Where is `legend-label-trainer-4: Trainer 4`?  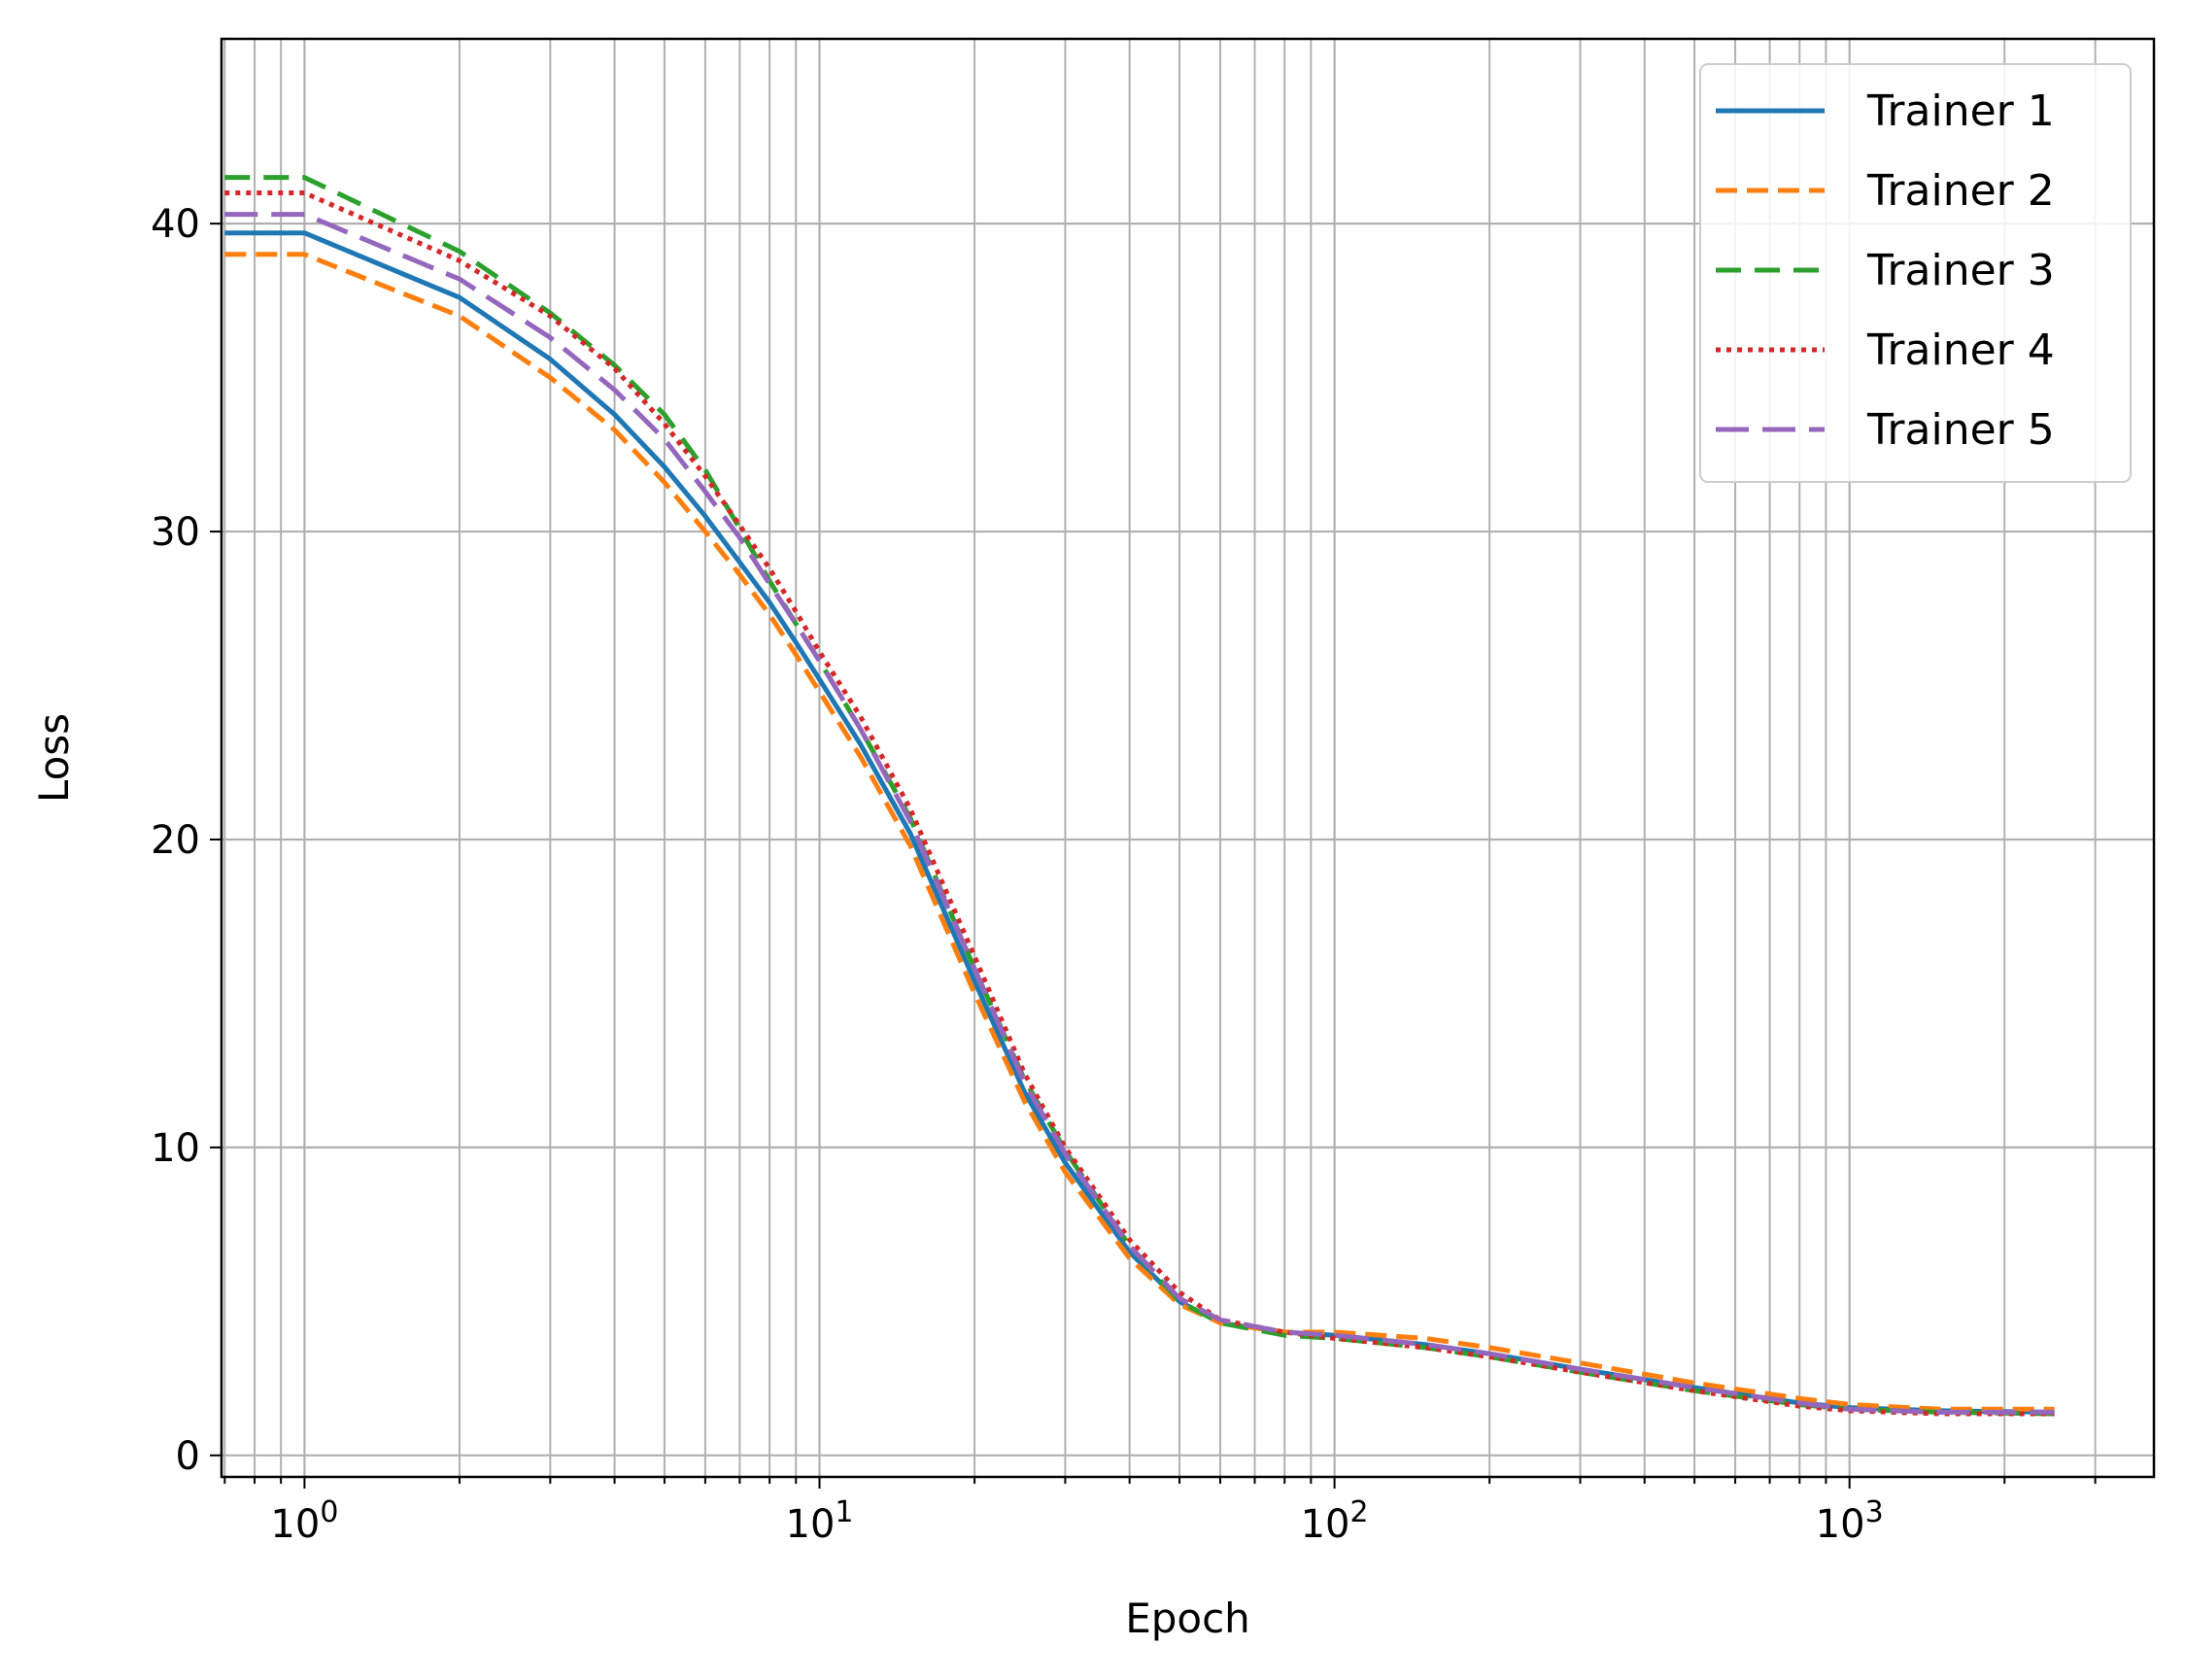 legend-label-trainer-4: Trainer 4 is located at coordinates (1960, 350).